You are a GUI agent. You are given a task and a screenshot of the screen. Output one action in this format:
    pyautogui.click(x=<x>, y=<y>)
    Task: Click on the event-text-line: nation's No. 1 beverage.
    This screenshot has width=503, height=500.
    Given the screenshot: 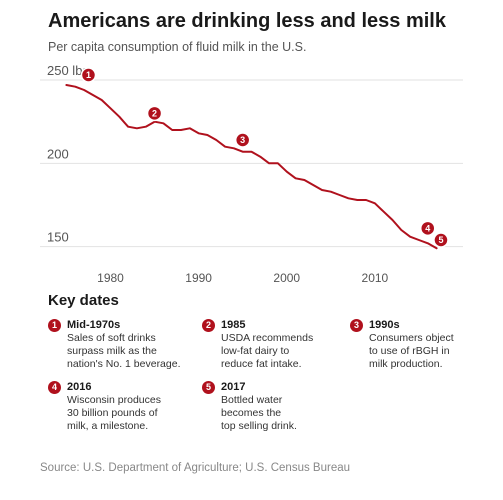 What is the action you would take?
    pyautogui.click(x=124, y=364)
    